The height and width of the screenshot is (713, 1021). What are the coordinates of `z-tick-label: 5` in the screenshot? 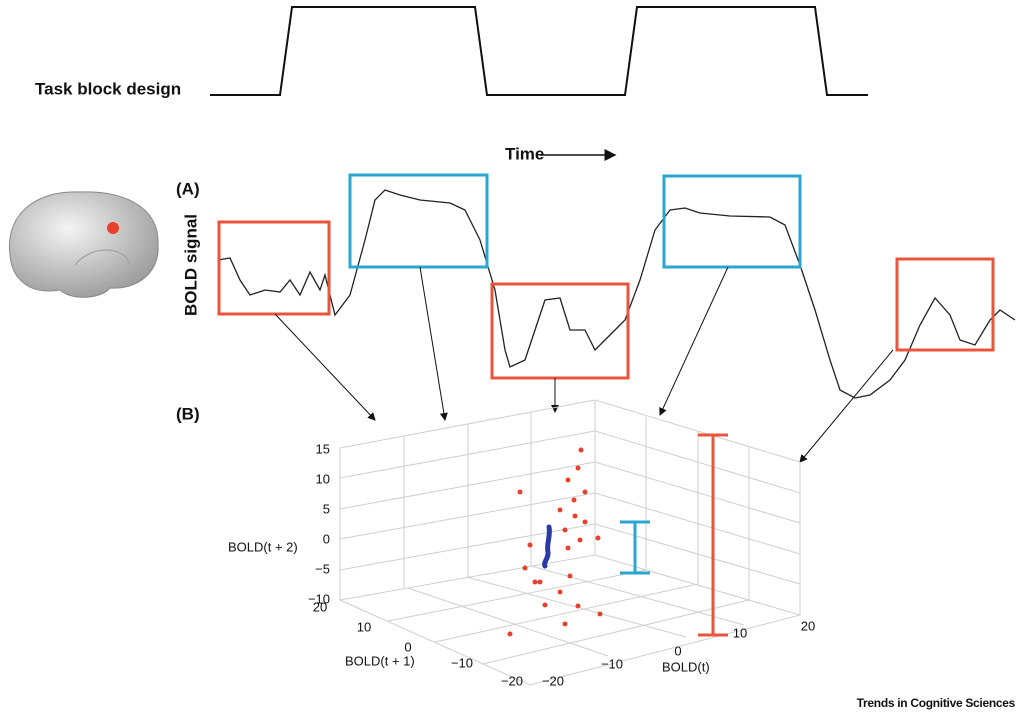 It's located at (326, 508).